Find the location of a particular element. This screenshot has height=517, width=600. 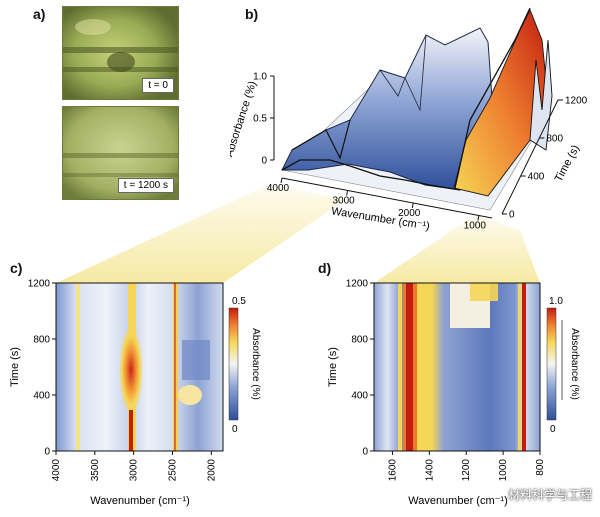

heatmap-d-band-1380-core is located at coordinates (409, 367).